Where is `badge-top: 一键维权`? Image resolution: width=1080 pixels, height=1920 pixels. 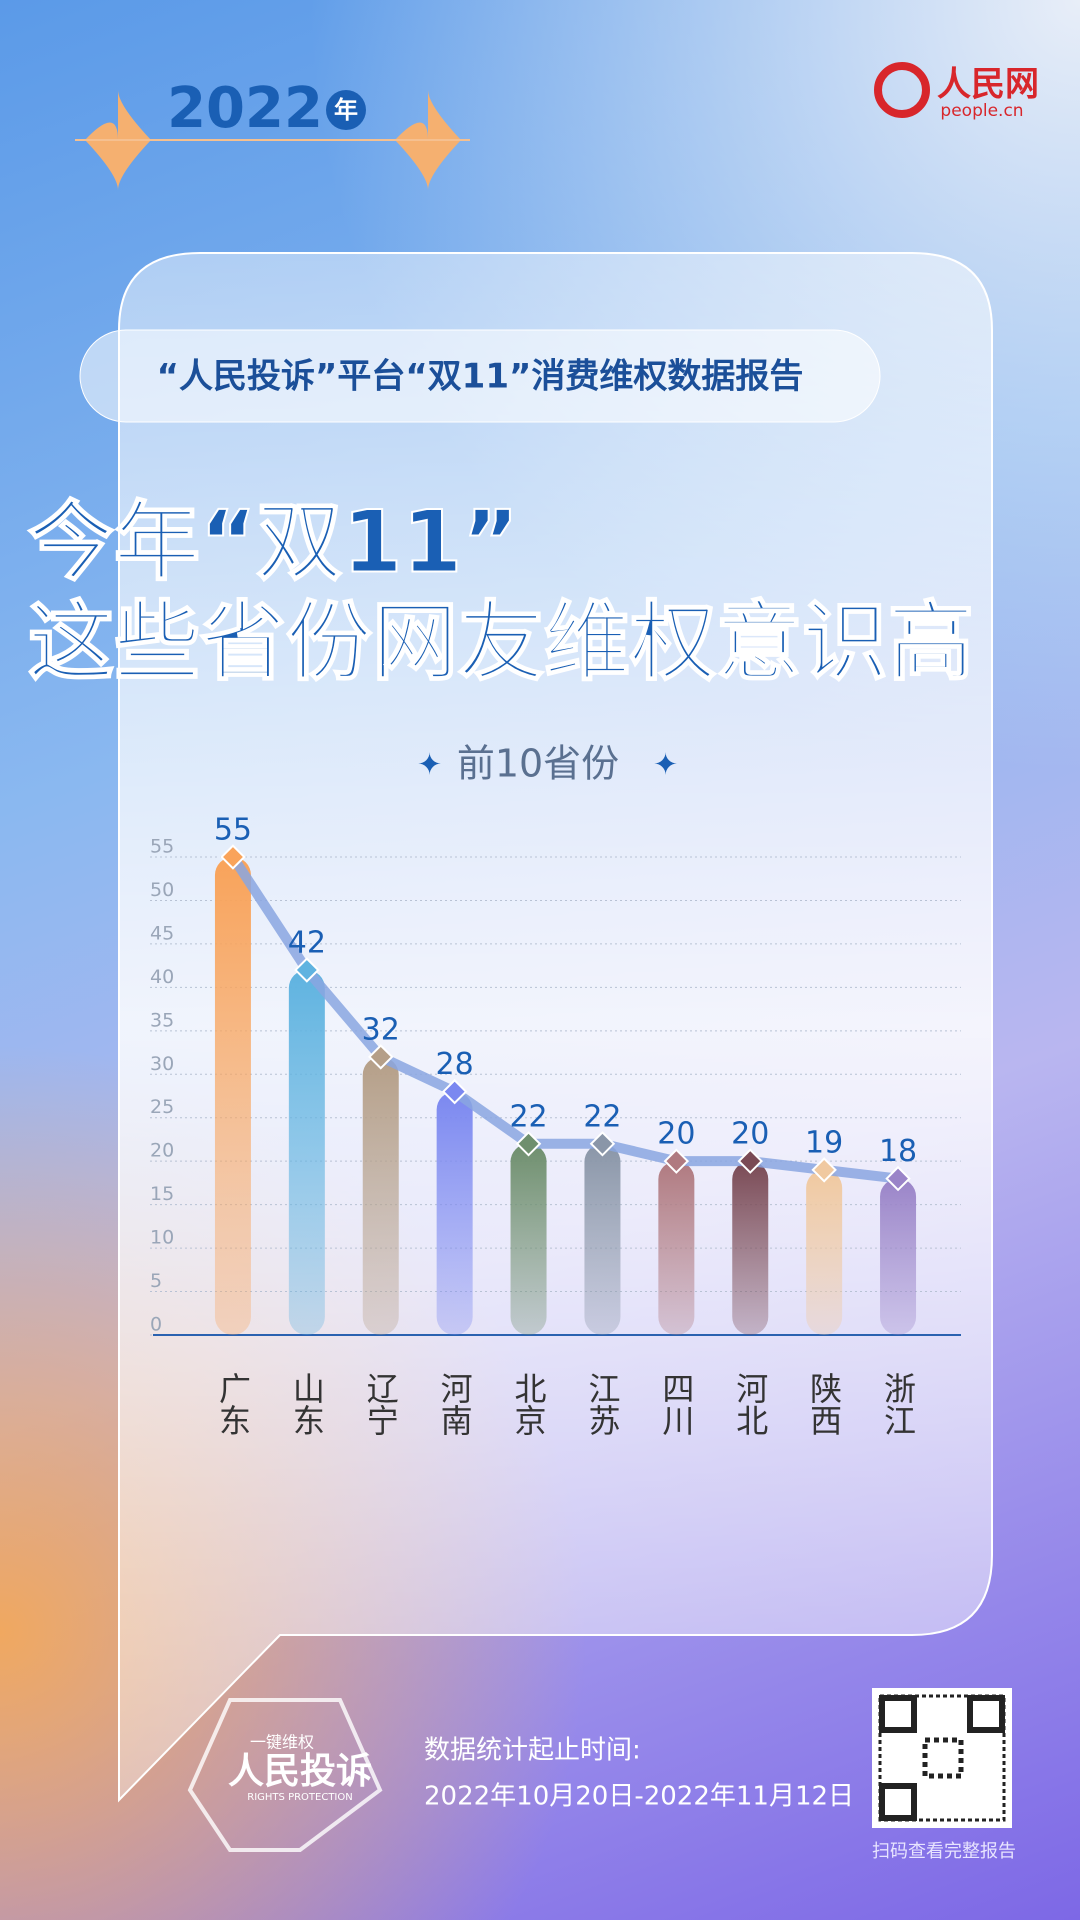
badge-top: 一键维权 is located at coordinates (282, 1742).